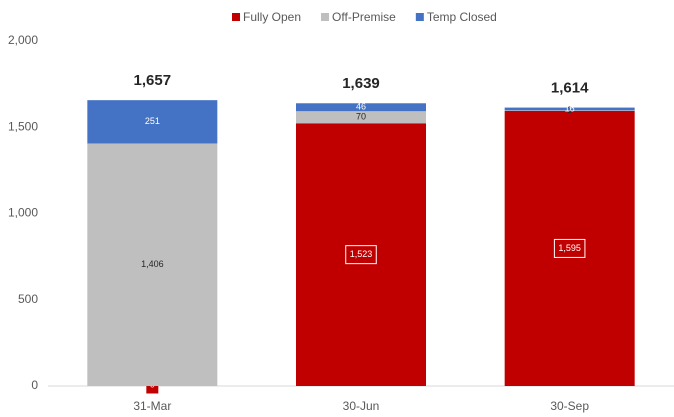  Describe the element at coordinates (34, 385) in the screenshot. I see `y-tick-label: 0` at that location.